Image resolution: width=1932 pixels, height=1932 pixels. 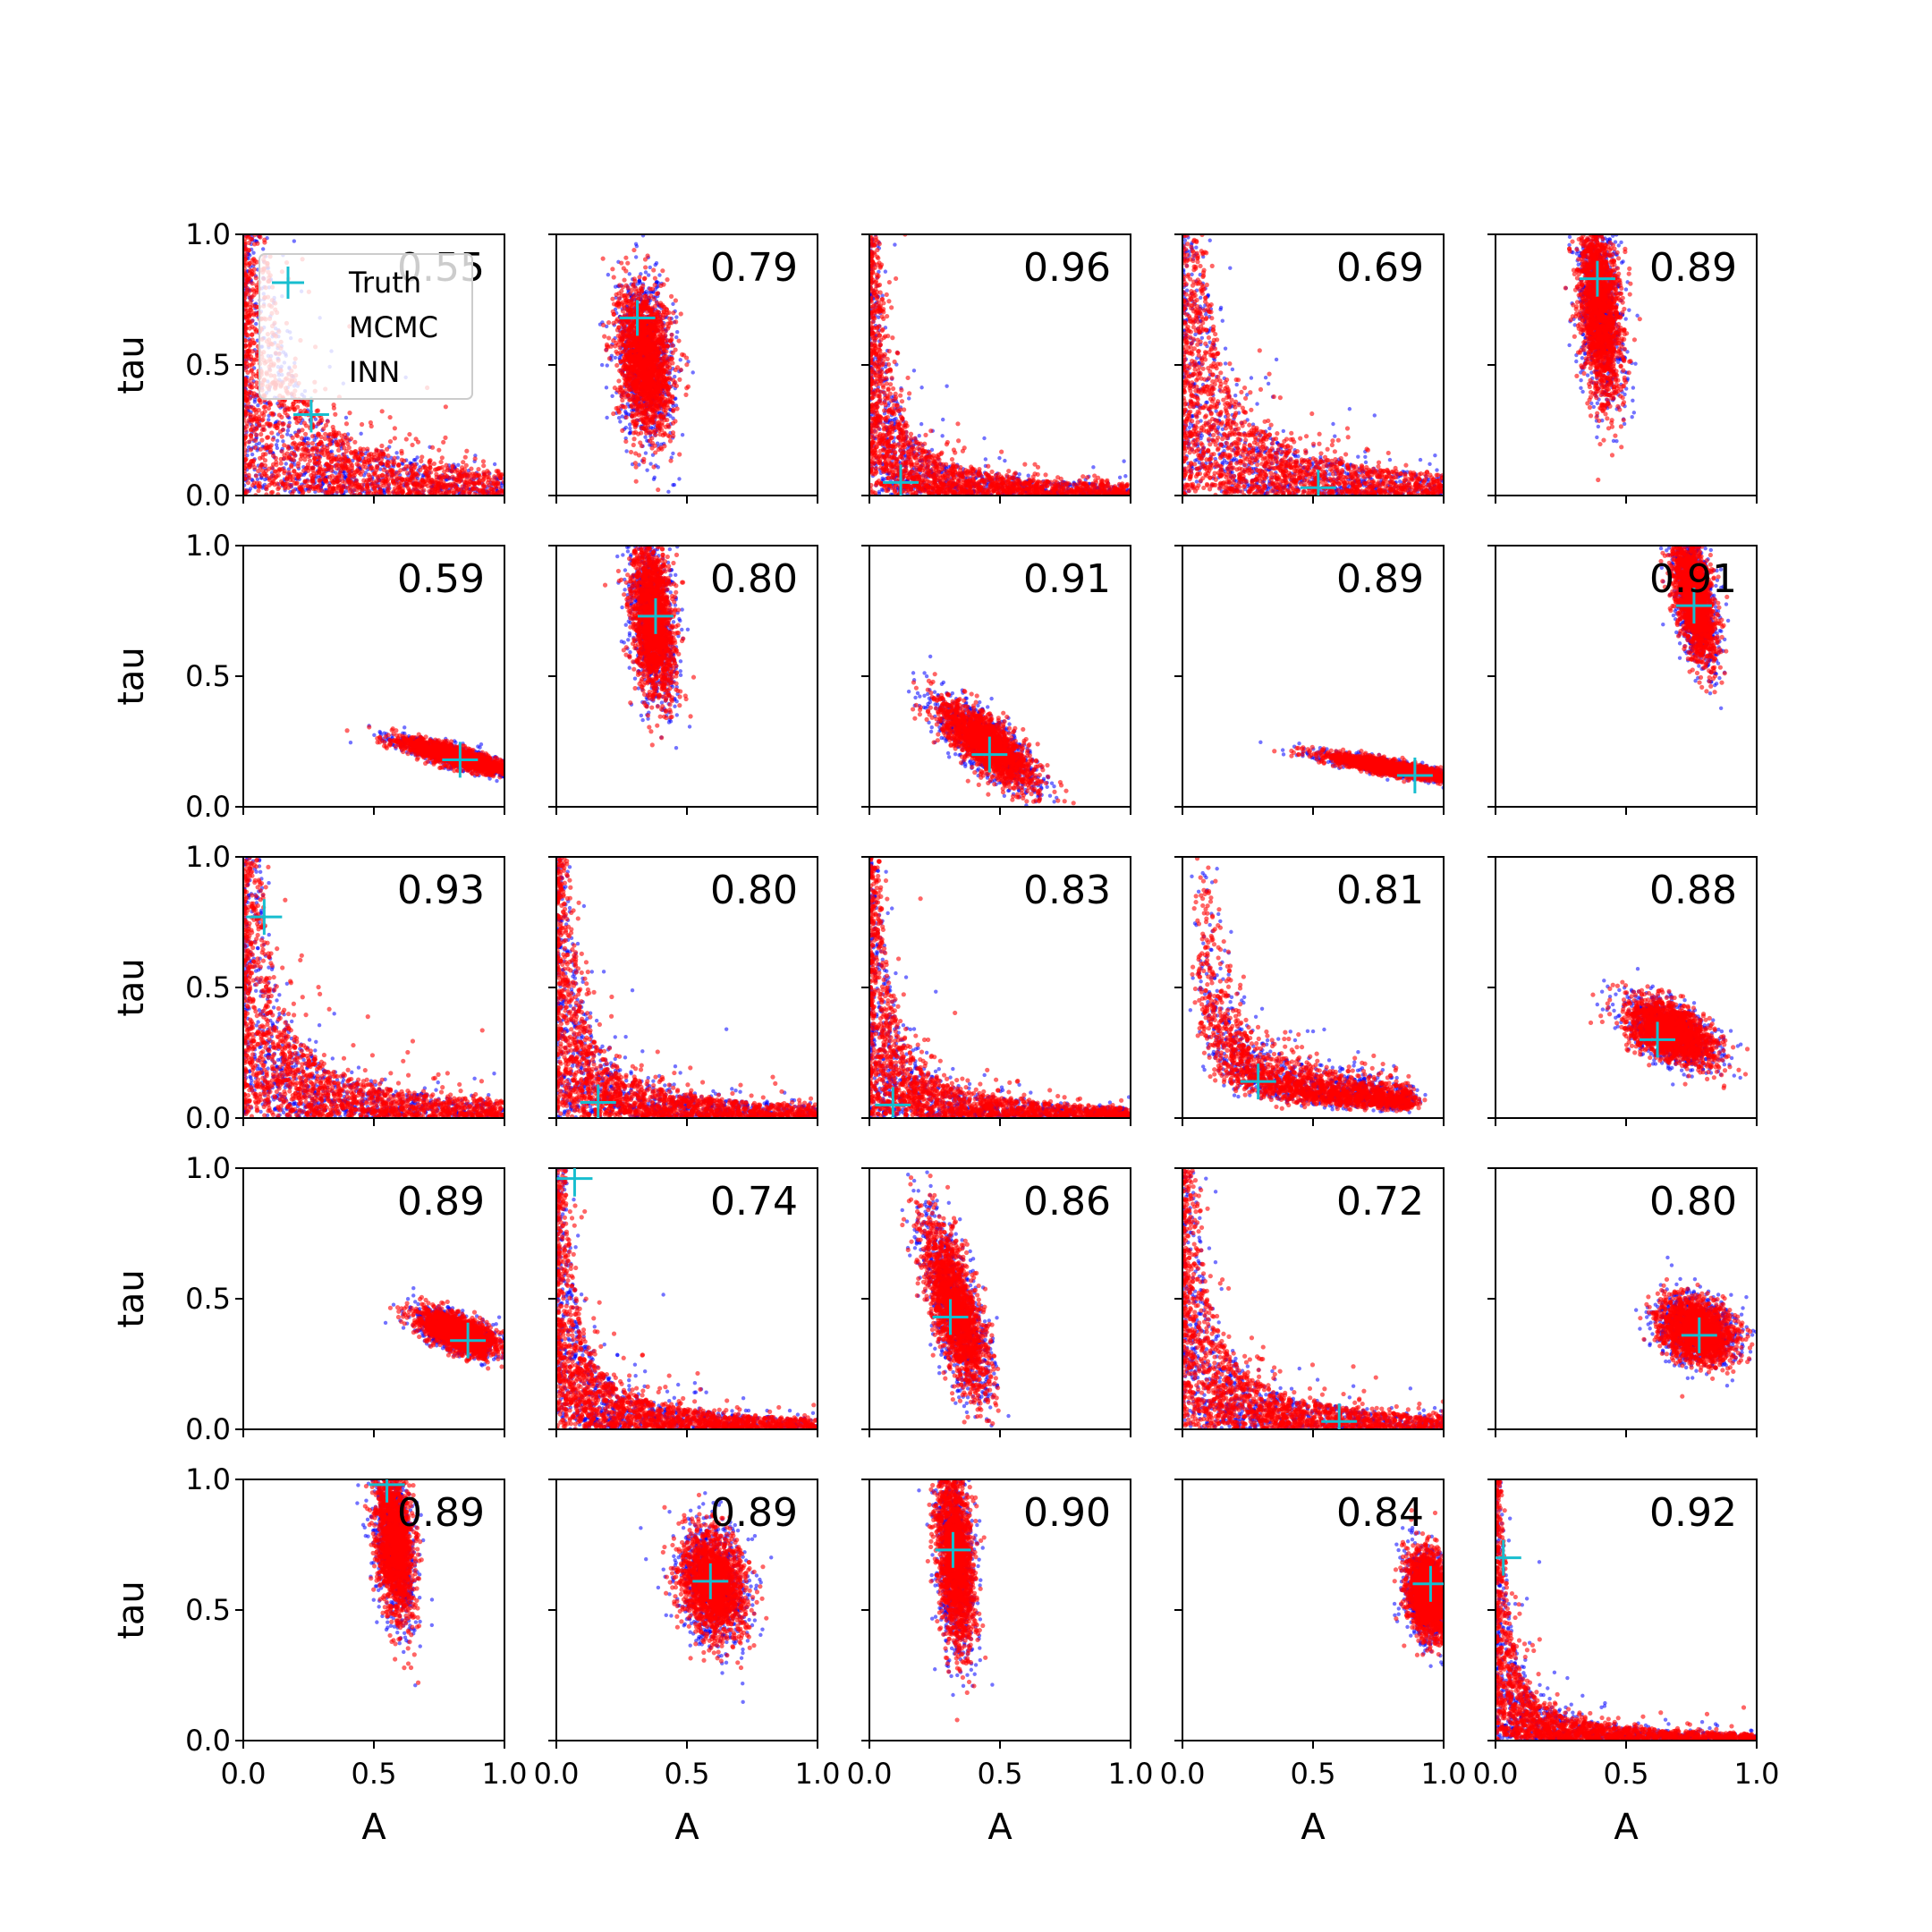 What do you see at coordinates (309, 987) in the screenshot?
I see `panel-11: 0.0 0.5 1.0 tau 0.93` at bounding box center [309, 987].